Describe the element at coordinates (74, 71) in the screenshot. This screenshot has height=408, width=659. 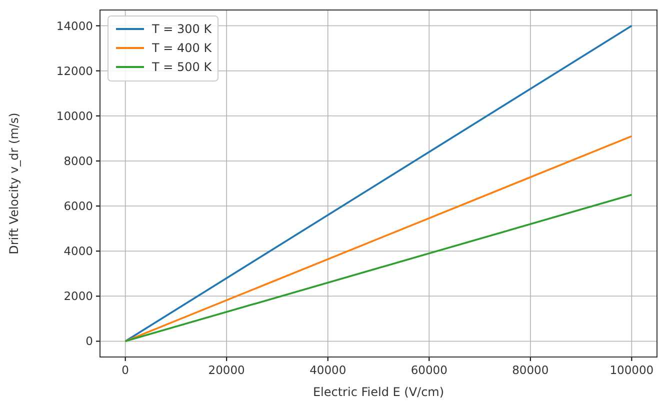
I see `y-tick-label: 12000` at that location.